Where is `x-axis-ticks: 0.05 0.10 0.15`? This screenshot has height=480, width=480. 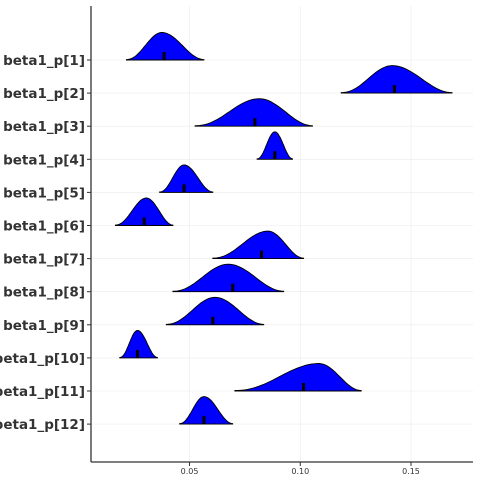
x-axis-ticks: 0.05 0.10 0.15 is located at coordinates (300, 469).